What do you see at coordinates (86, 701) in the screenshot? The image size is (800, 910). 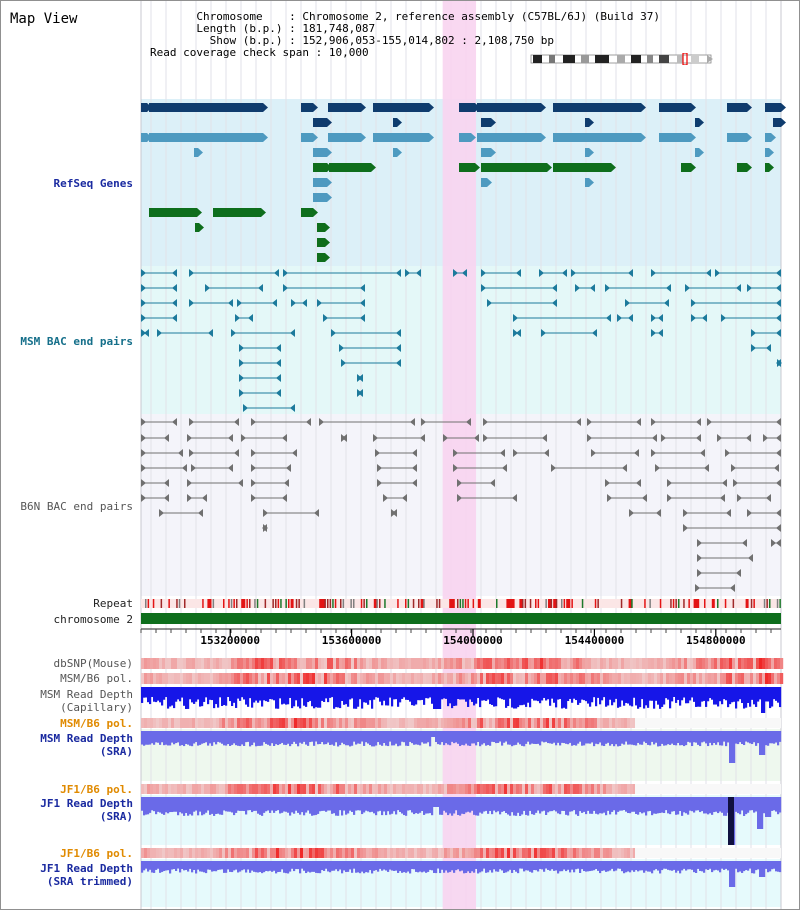 I see `track-label-msm-depth-capillary: MSM Read Depth (Capillary)` at bounding box center [86, 701].